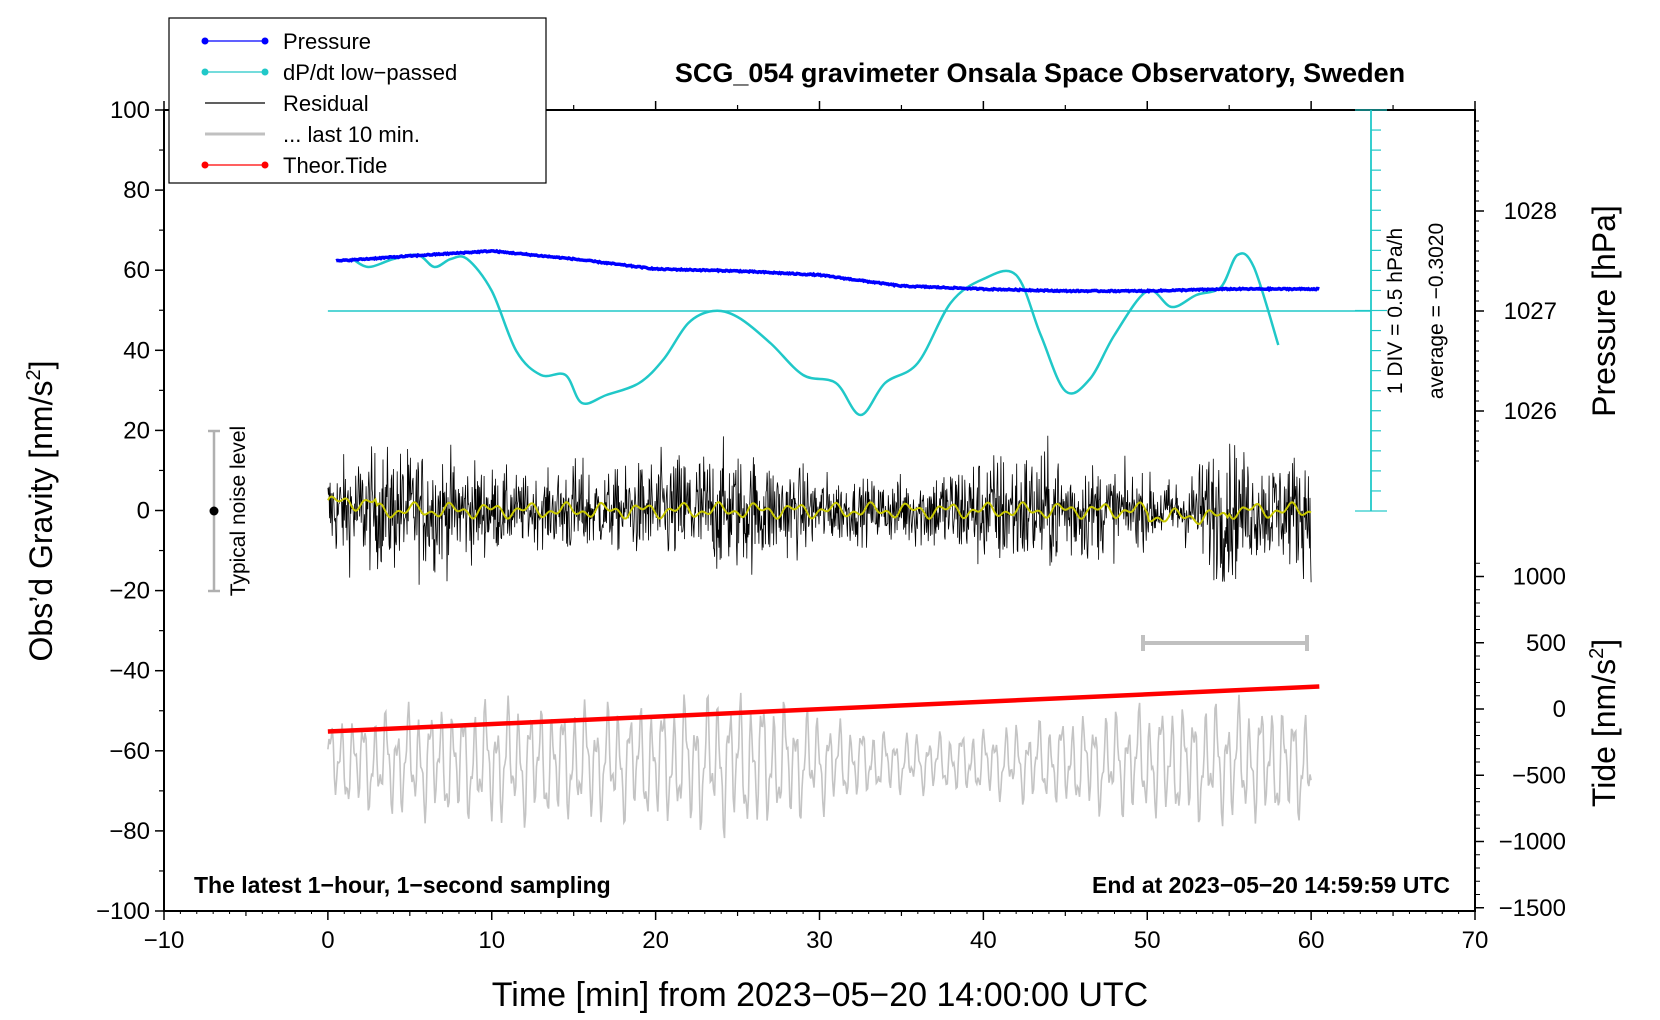  I want to click on gravity-axis-label: Obs’d Gravity [nm/s2], so click(41, 511).